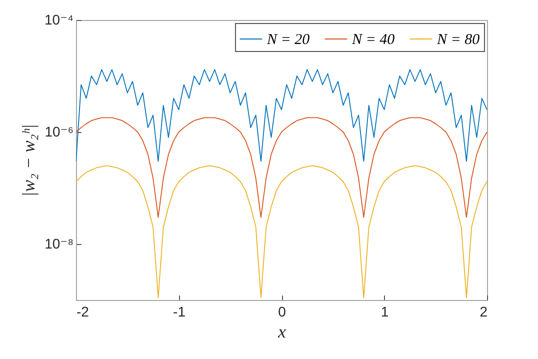  I want to click on legend-label: N = 20, so click(288, 40).